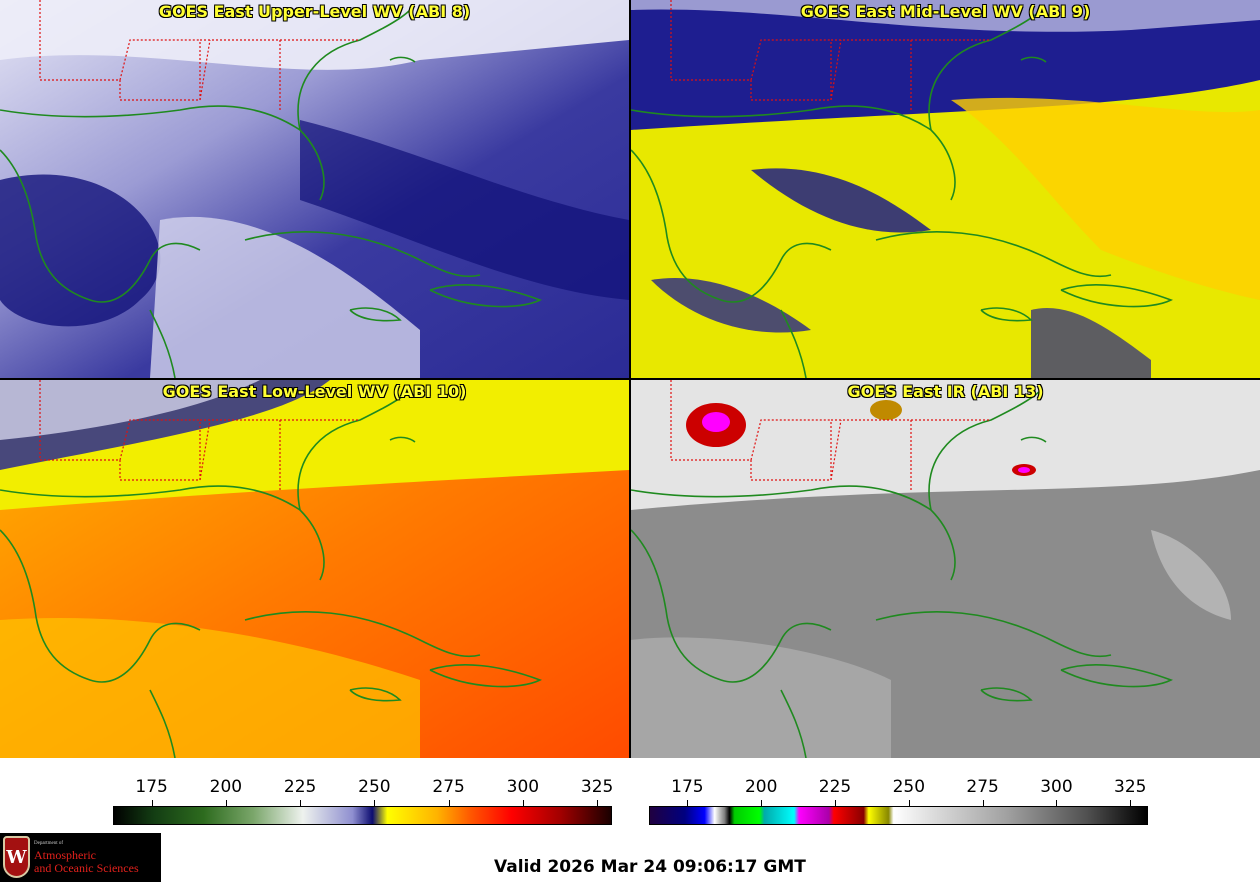 The width and height of the screenshot is (1260, 882). What do you see at coordinates (362, 815) in the screenshot?
I see `water-vapor-colorbar-scale` at bounding box center [362, 815].